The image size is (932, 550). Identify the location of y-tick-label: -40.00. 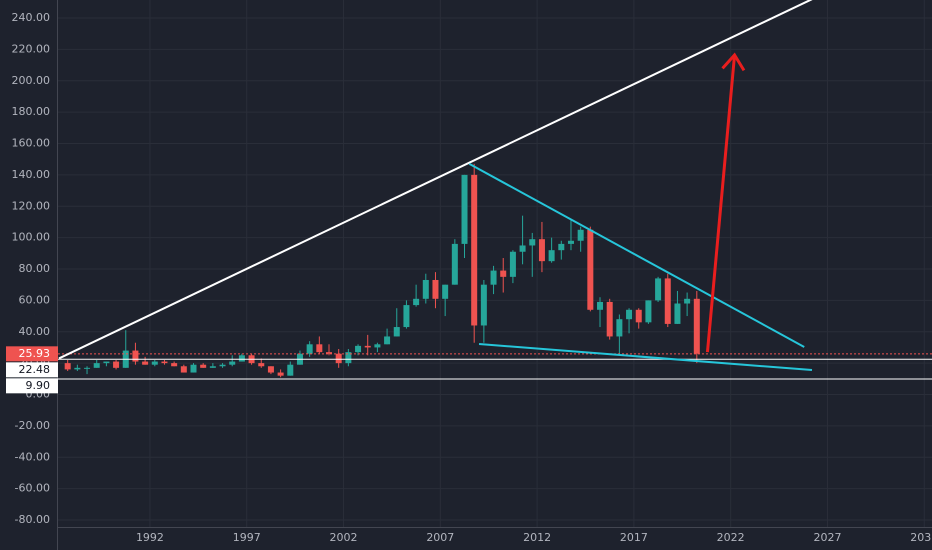
(32, 456).